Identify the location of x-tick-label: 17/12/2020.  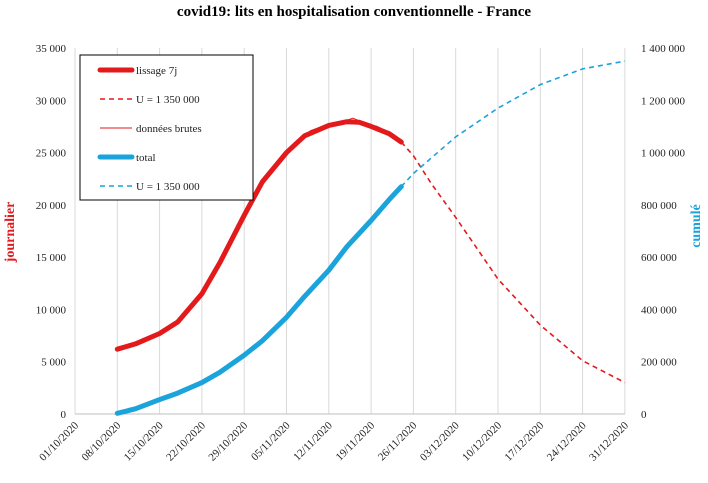
(524, 441).